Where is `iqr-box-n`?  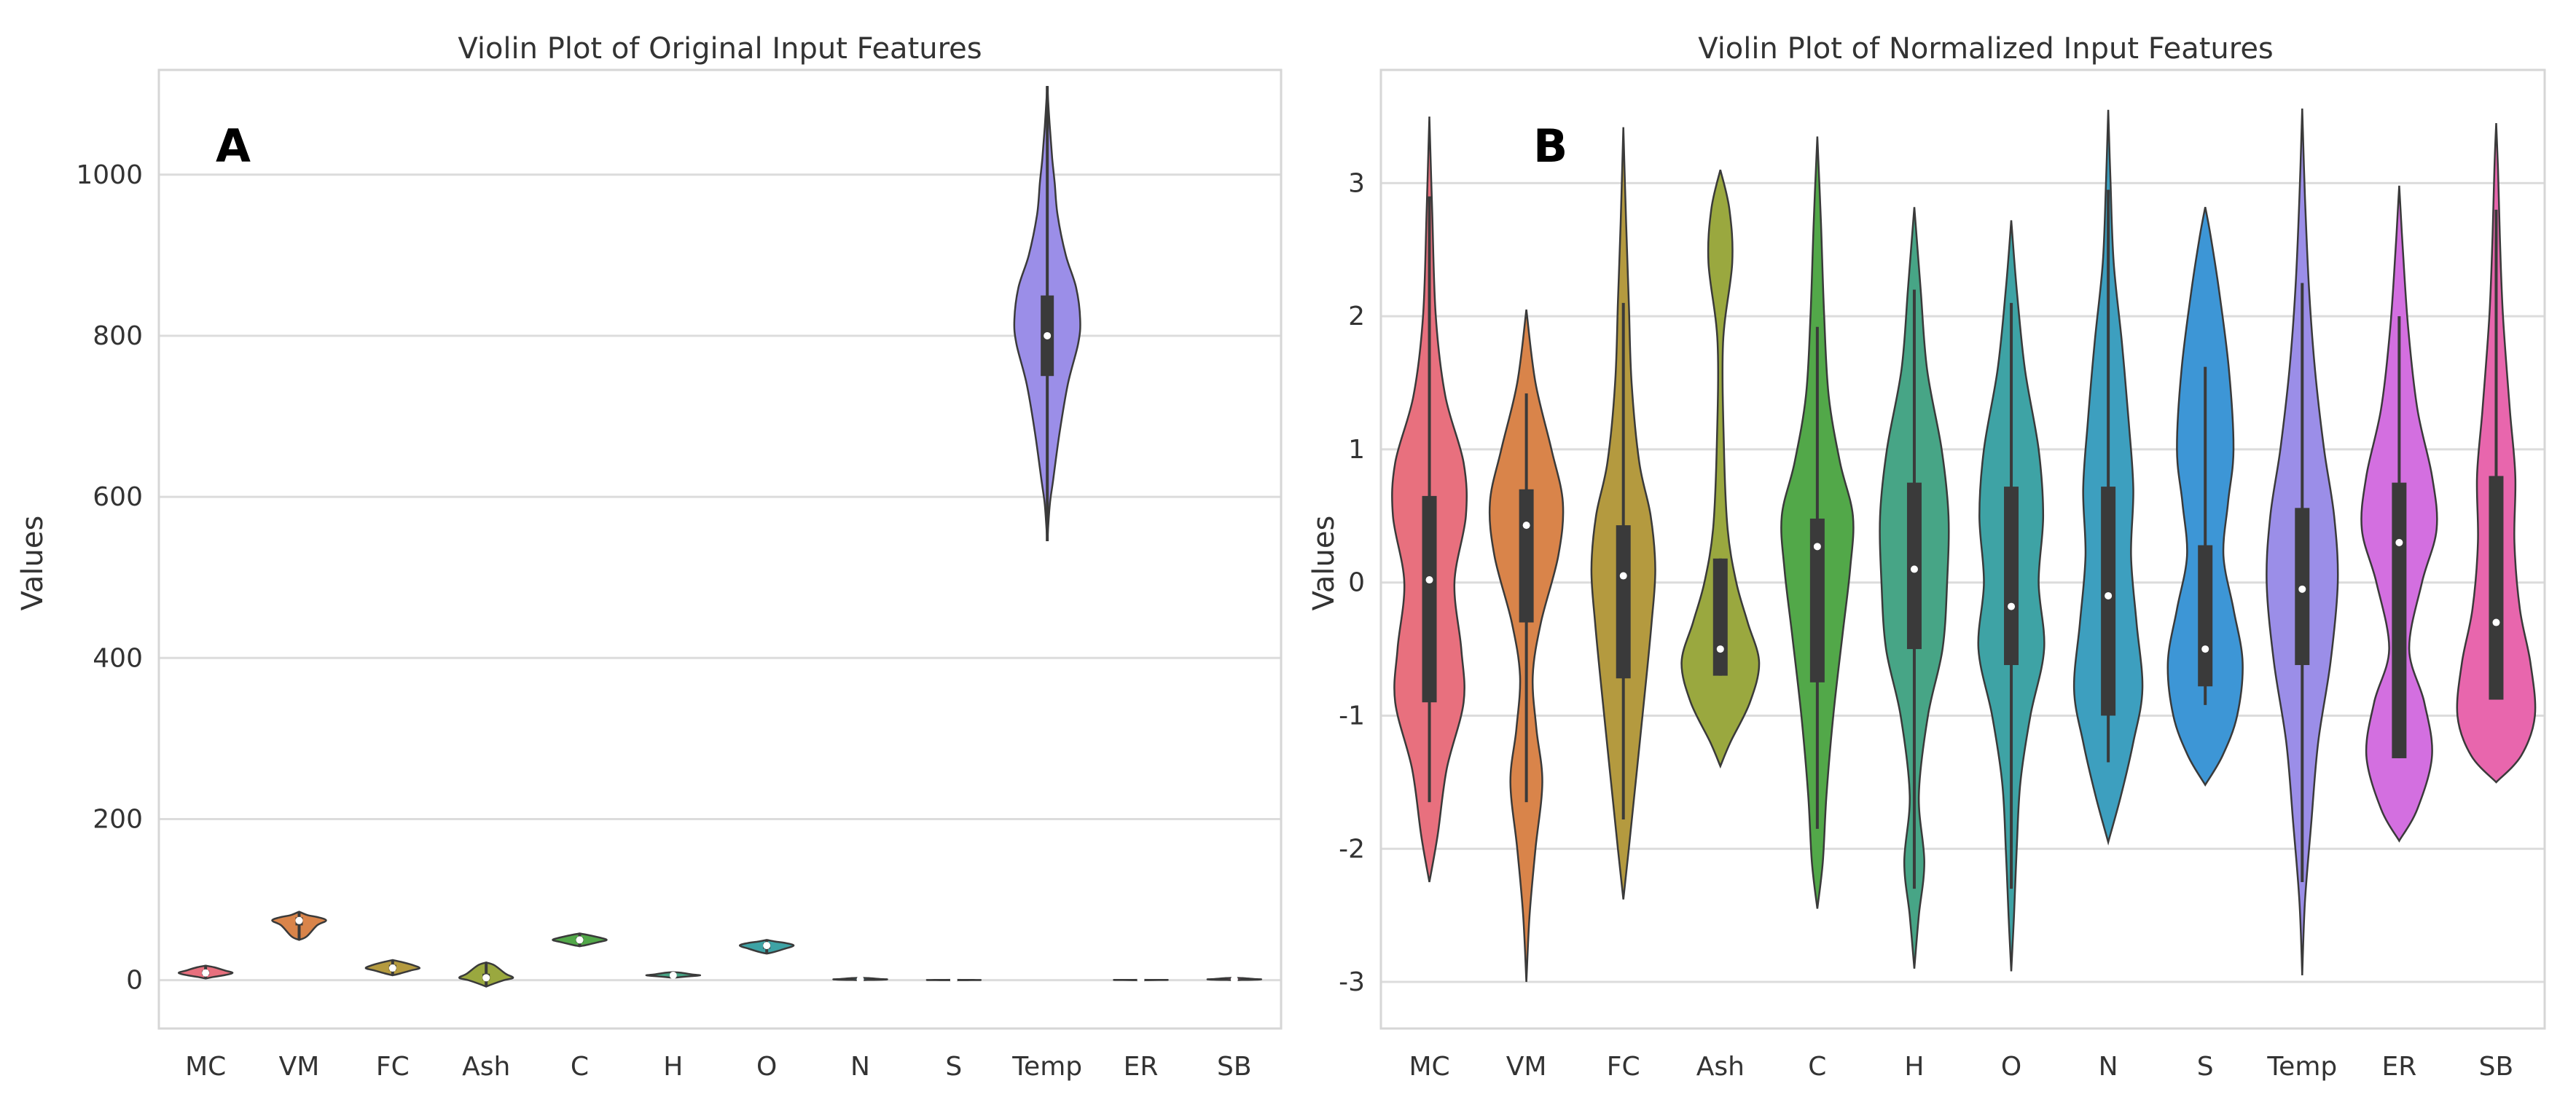 iqr-box-n is located at coordinates (2108, 601).